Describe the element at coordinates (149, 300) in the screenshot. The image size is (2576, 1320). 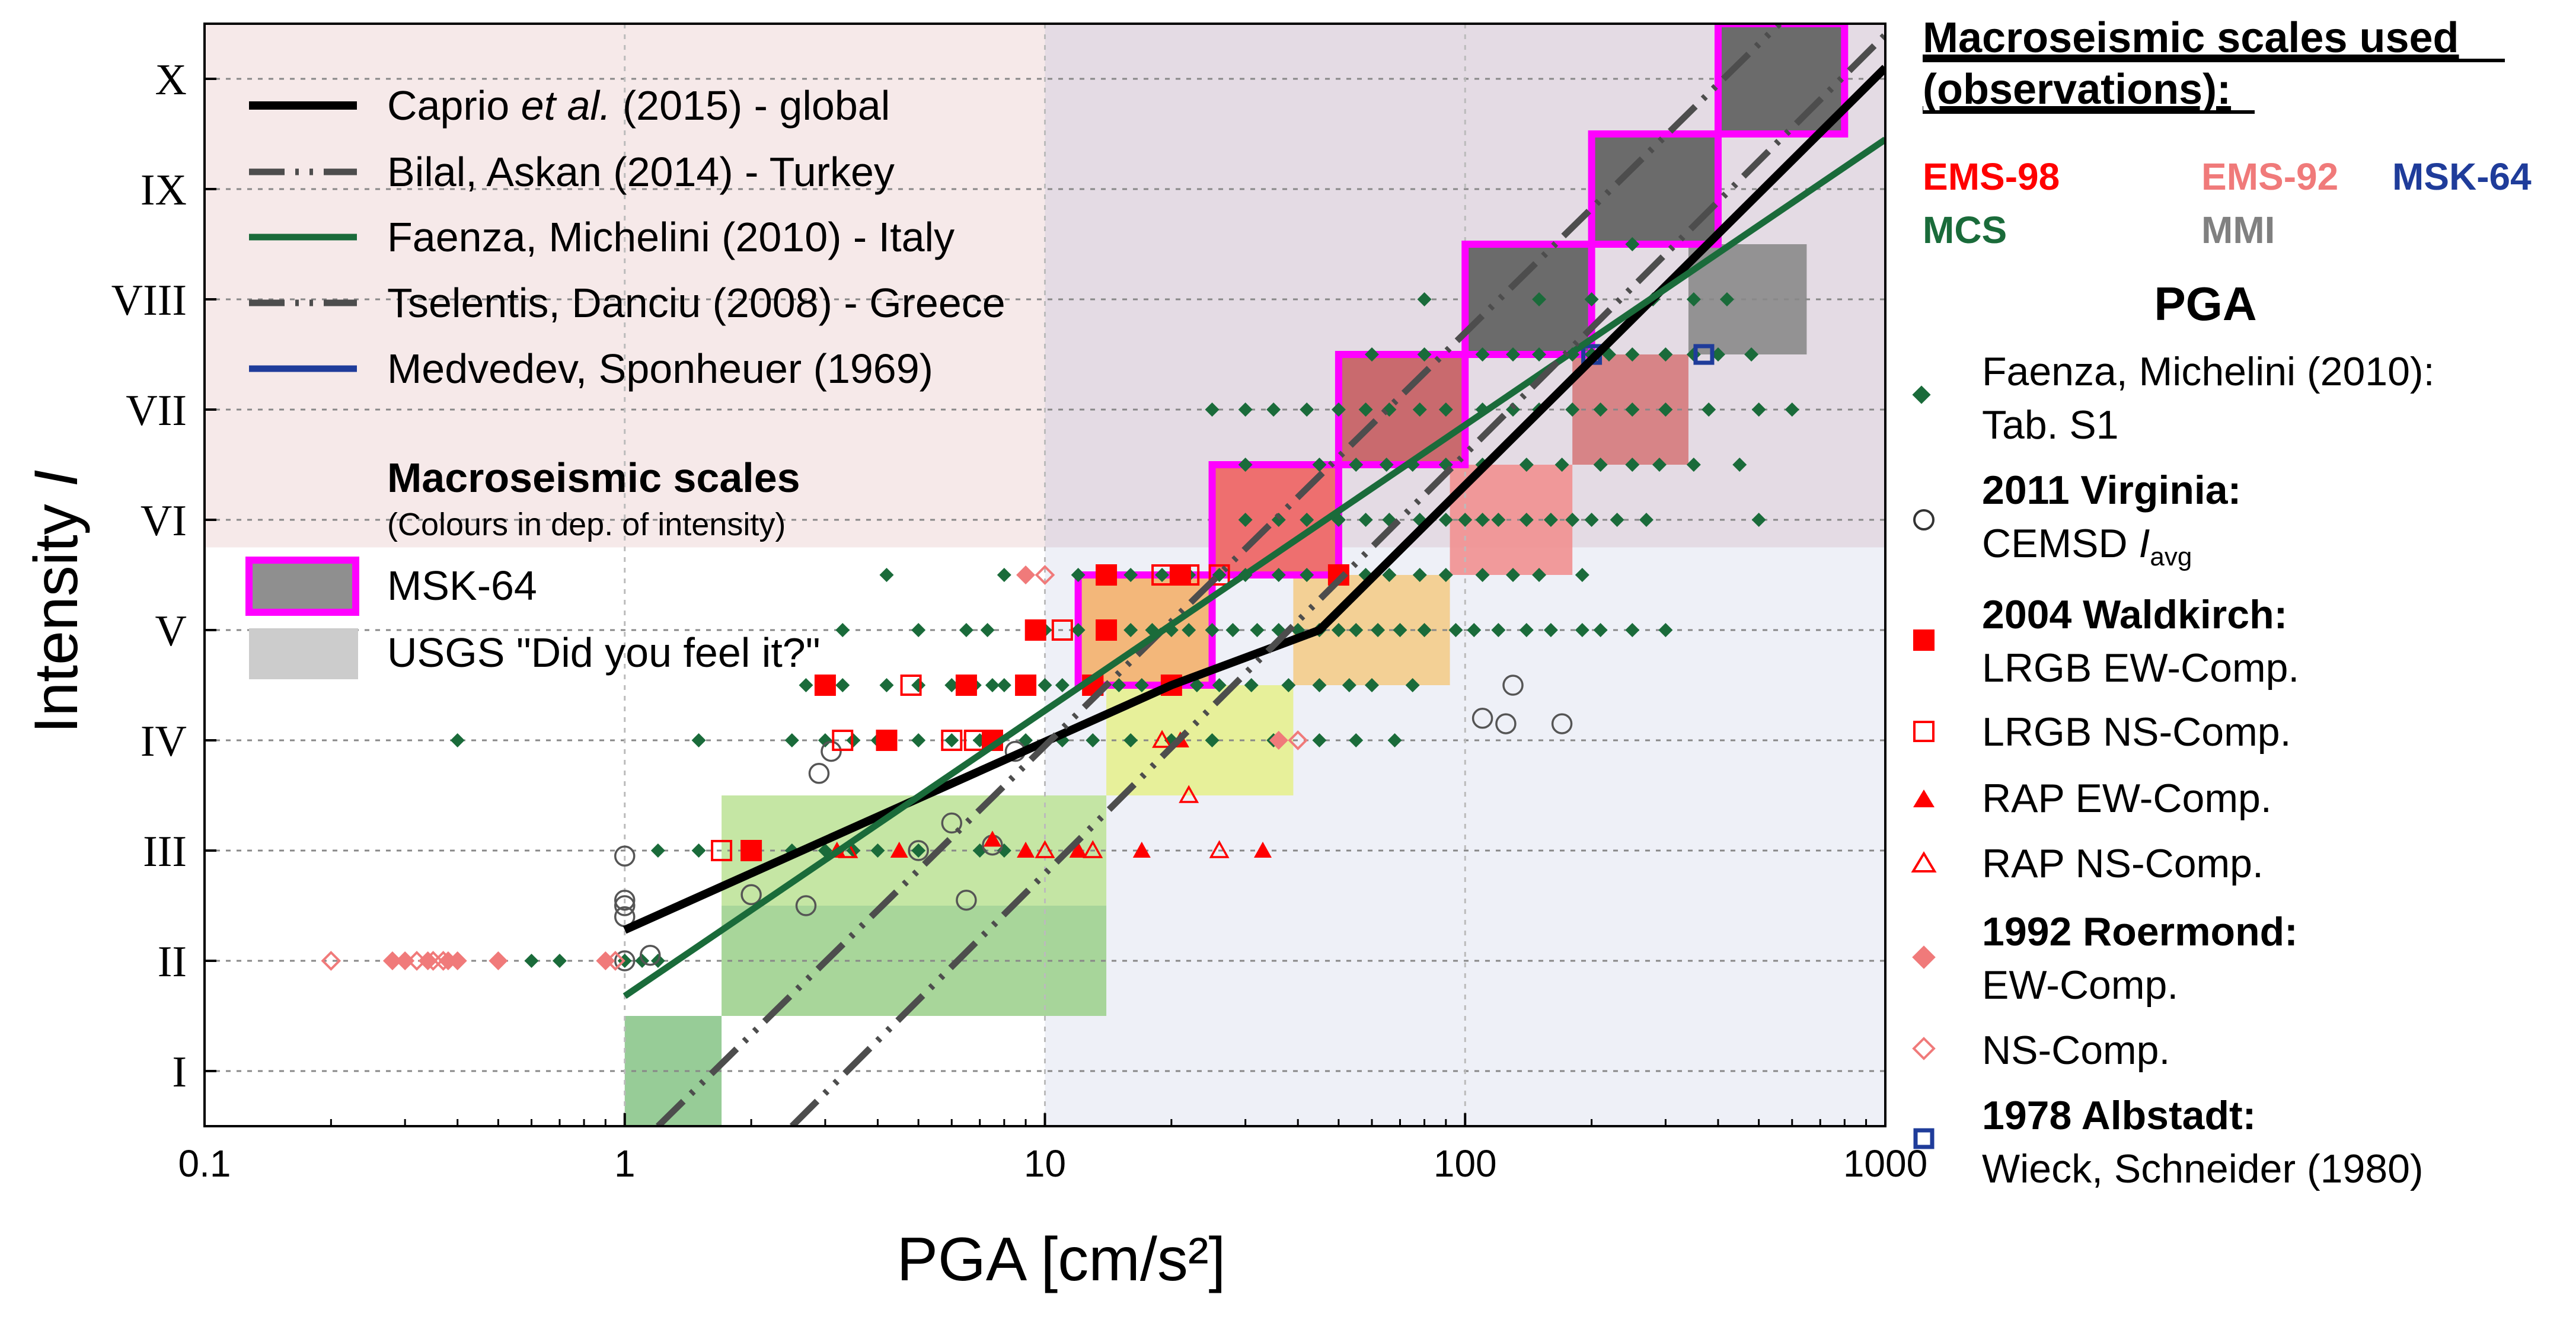
I see `y-tick-label: VIII` at that location.